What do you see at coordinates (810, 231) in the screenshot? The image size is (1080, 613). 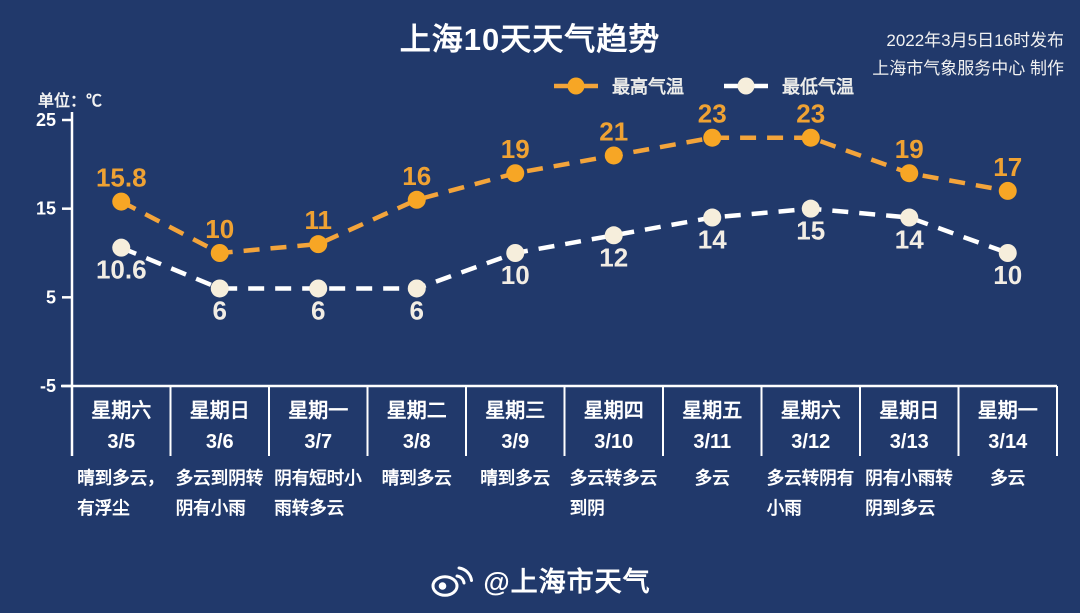 I see `low-temp-value-label: 15` at bounding box center [810, 231].